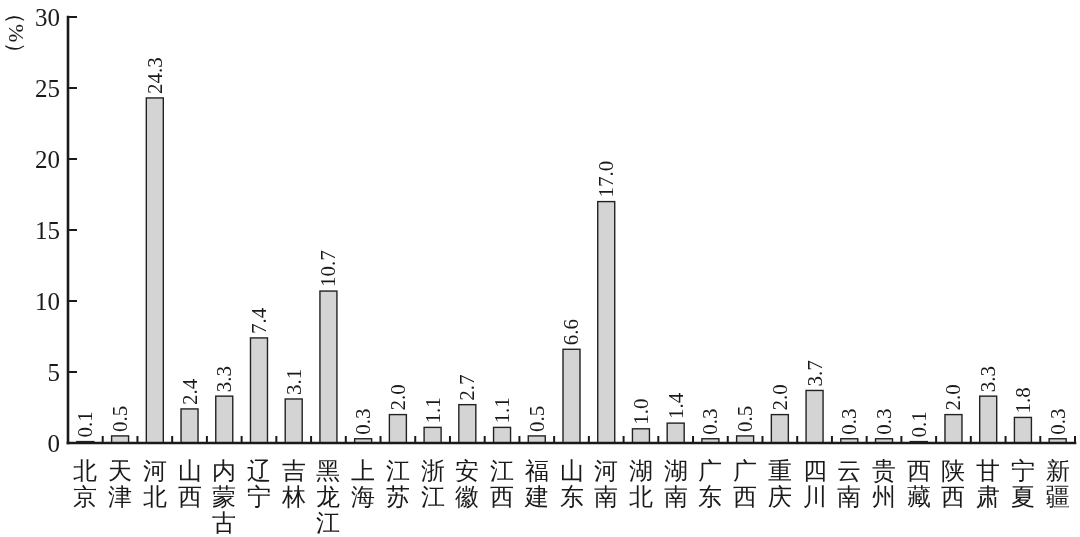  Describe the element at coordinates (397, 484) in the screenshot. I see `x-tick-label: 江苏` at that location.